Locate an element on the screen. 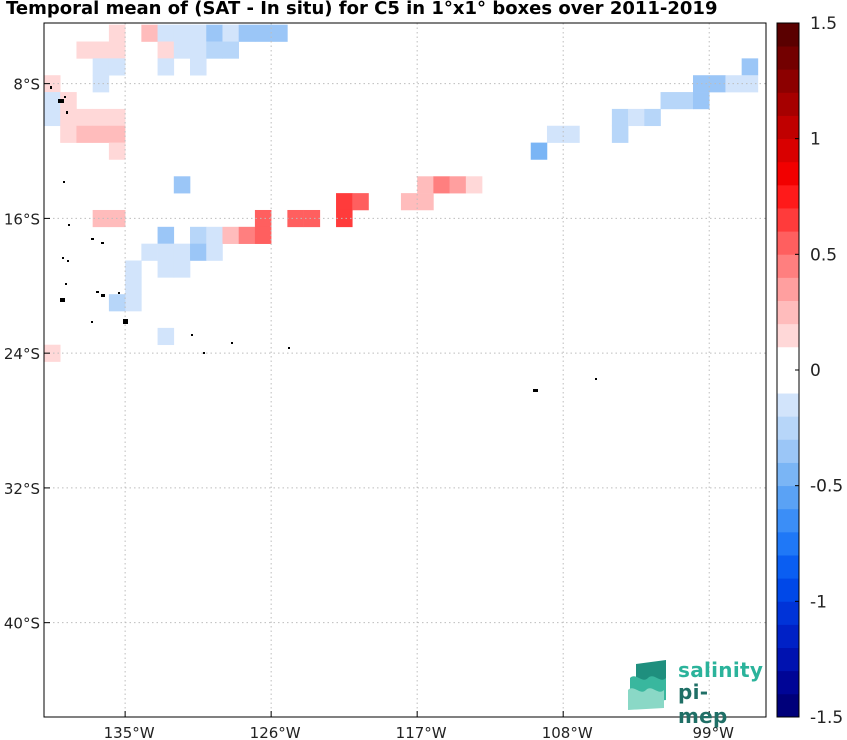 This screenshot has height=740, width=847. colorbar-tick-label: 1 is located at coordinates (815, 140).